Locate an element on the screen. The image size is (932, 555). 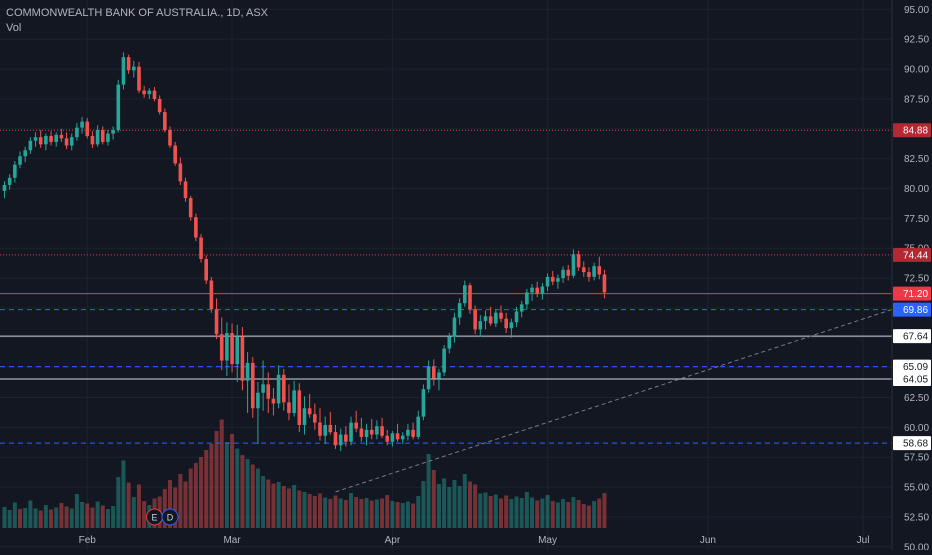
price-tick-label: 52.50 is located at coordinates (916, 517).